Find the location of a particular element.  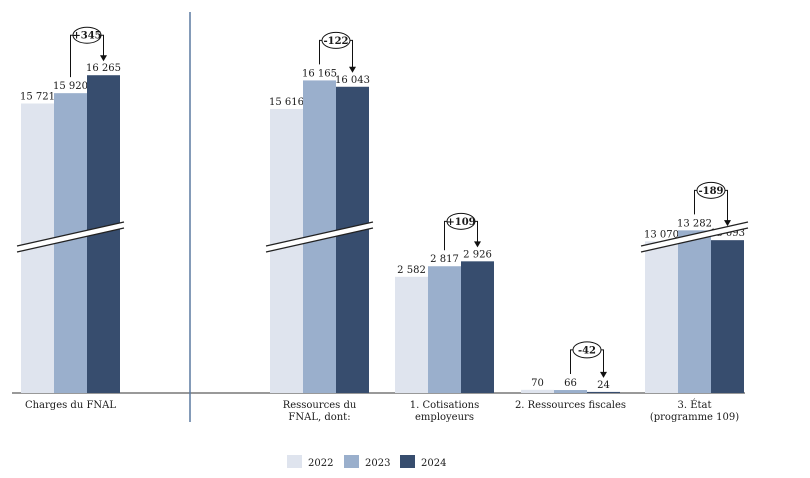

value-label: 24 is located at coordinates (603, 385).